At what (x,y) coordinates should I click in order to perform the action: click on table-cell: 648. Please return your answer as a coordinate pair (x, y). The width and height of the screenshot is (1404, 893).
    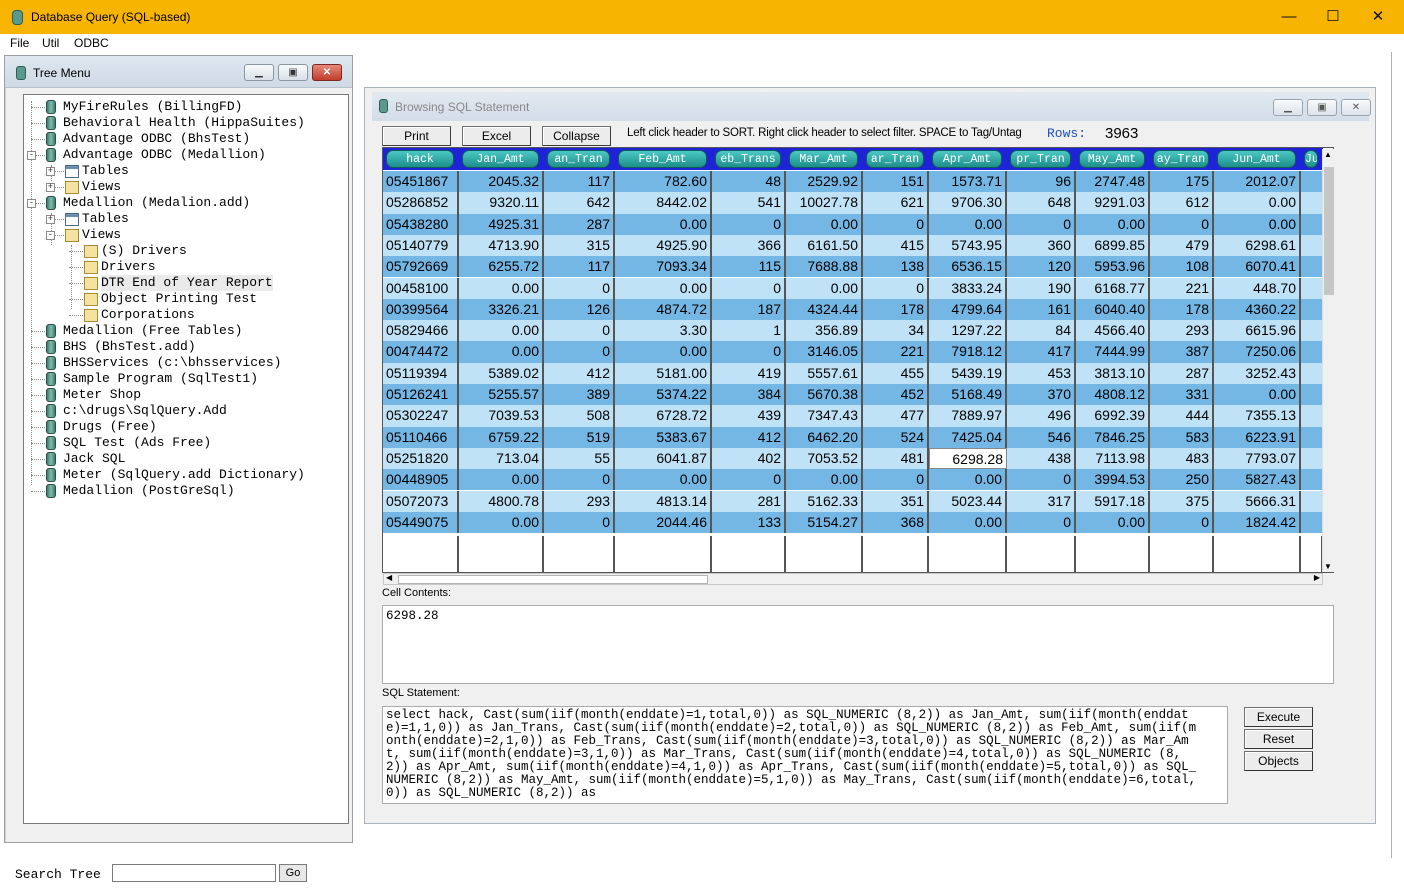
    Looking at the image, I should click on (1041, 203).